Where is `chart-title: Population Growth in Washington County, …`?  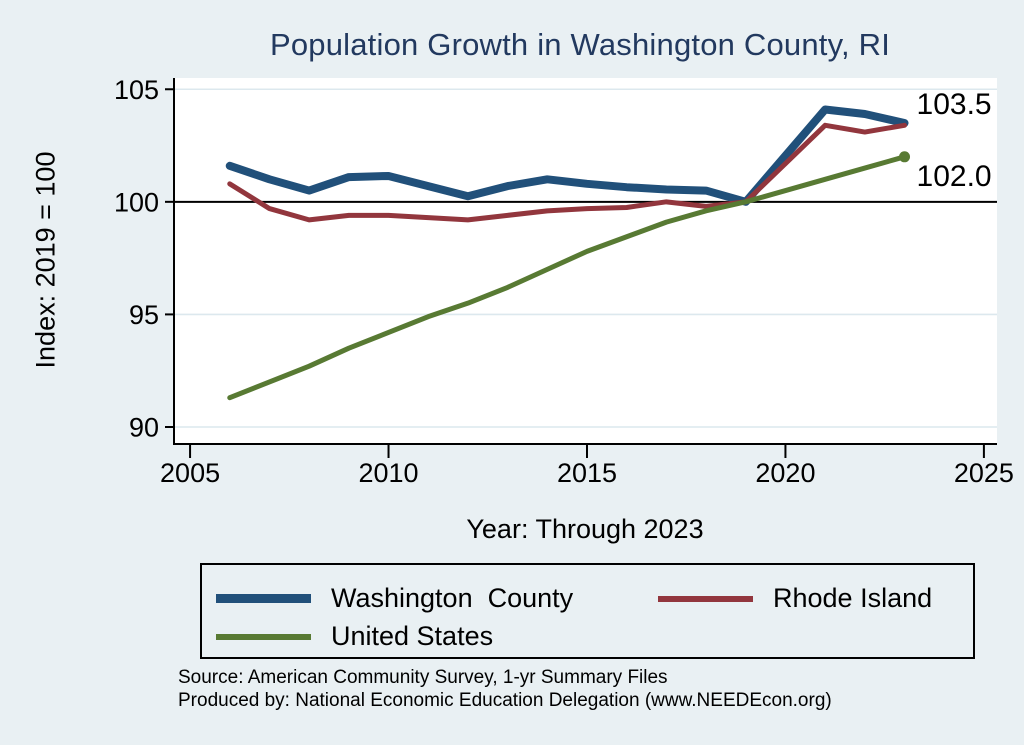
chart-title: Population Growth in Washington County, … is located at coordinates (580, 44).